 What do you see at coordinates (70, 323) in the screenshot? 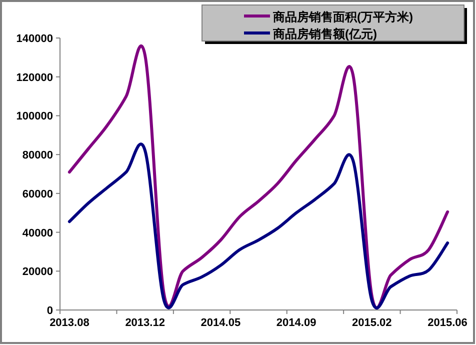
I see `x-tick-label: 2013.08` at bounding box center [70, 323].